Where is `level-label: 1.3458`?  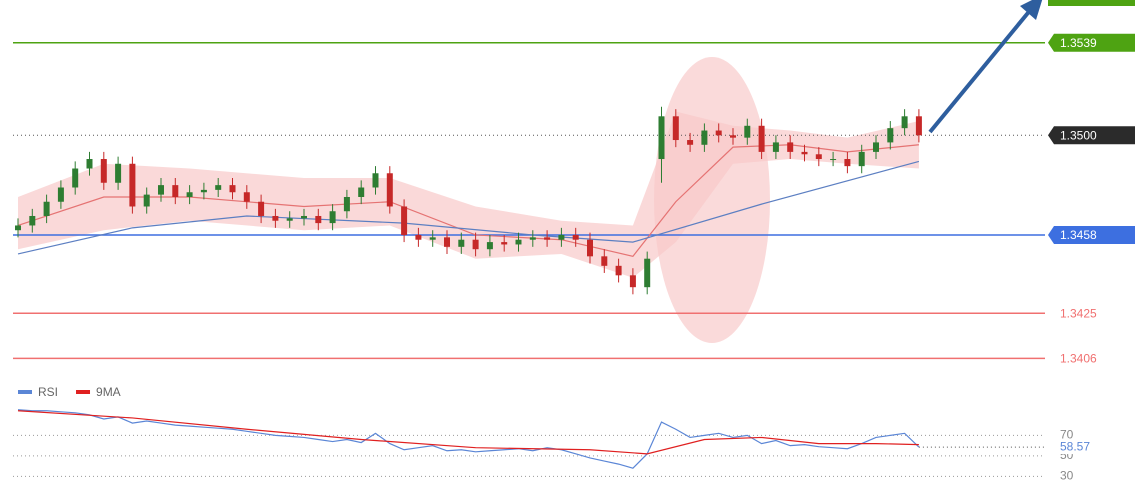
level-label: 1.3458 is located at coordinates (1078, 235).